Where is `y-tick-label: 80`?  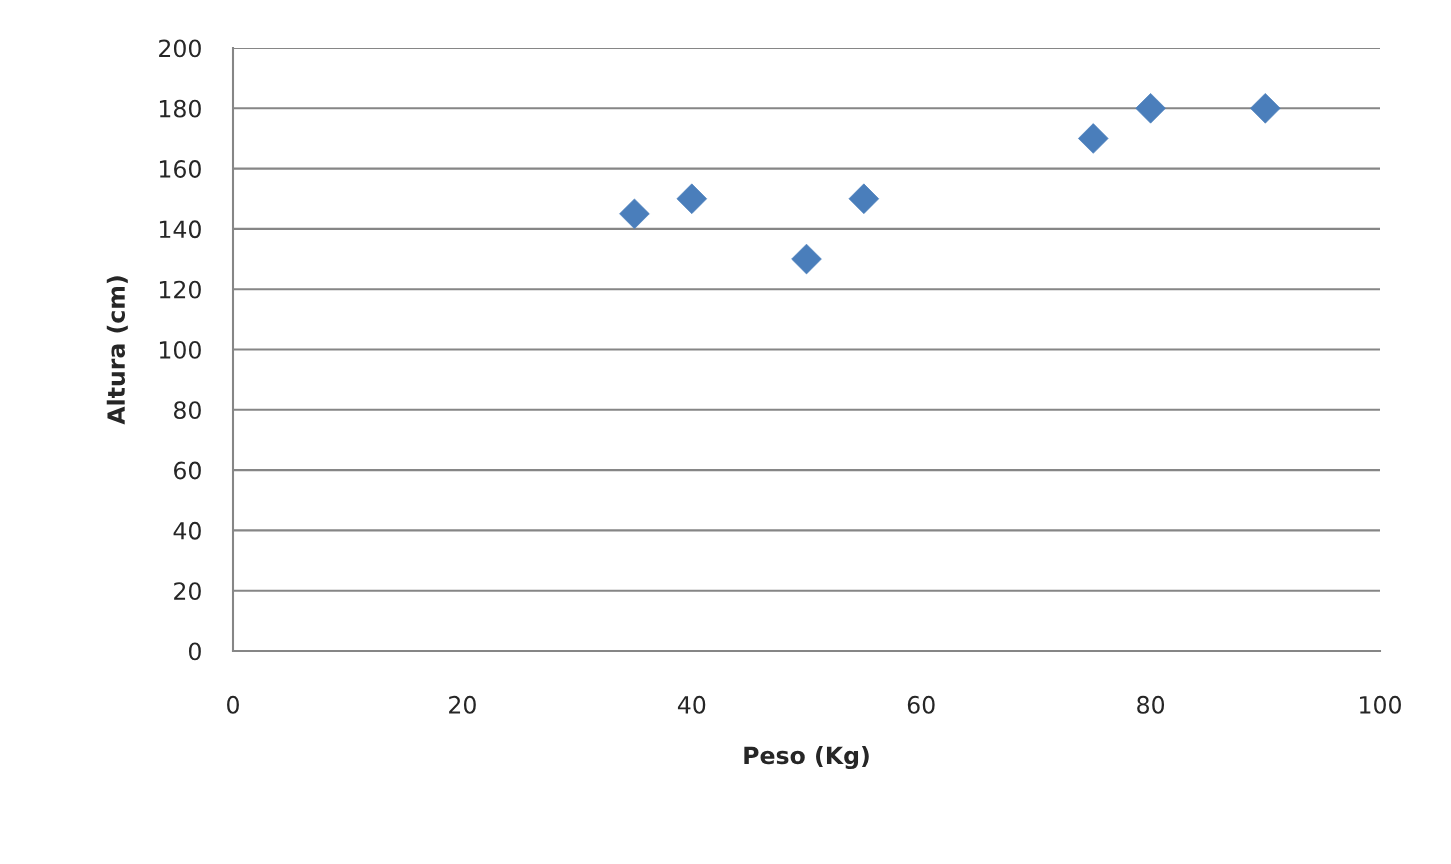
y-tick-label: 80 is located at coordinates (187, 410).